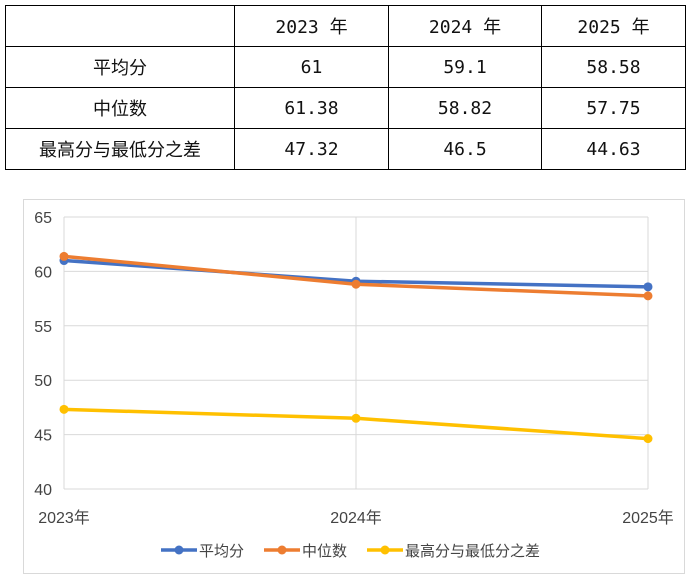 This screenshot has height=580, width=688. I want to click on cell: 61.38, so click(311, 108).